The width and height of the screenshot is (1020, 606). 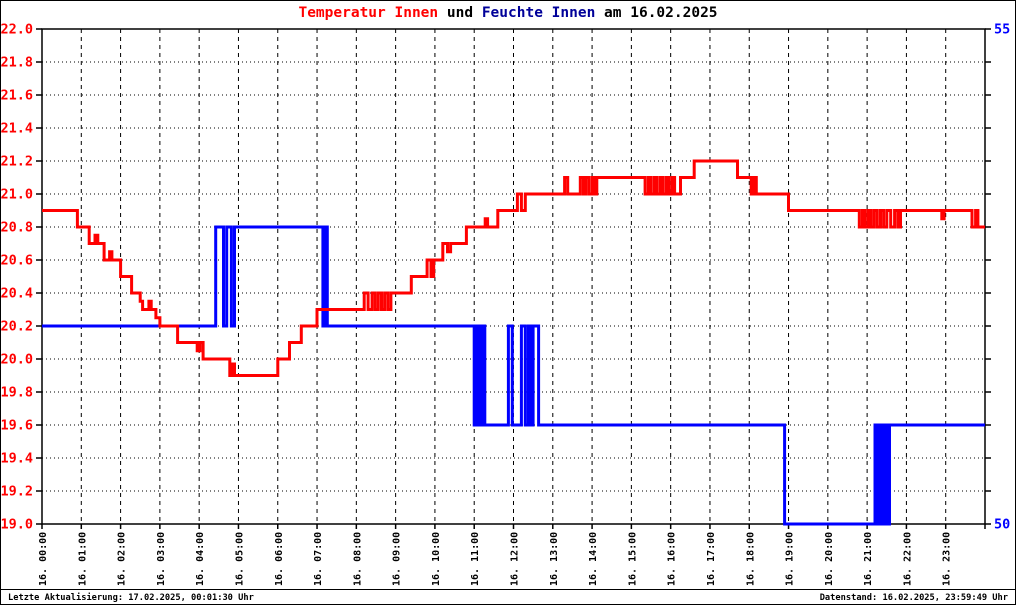 What do you see at coordinates (750, 559) in the screenshot?
I see `x-axis-label: 16. 18:00` at bounding box center [750, 559].